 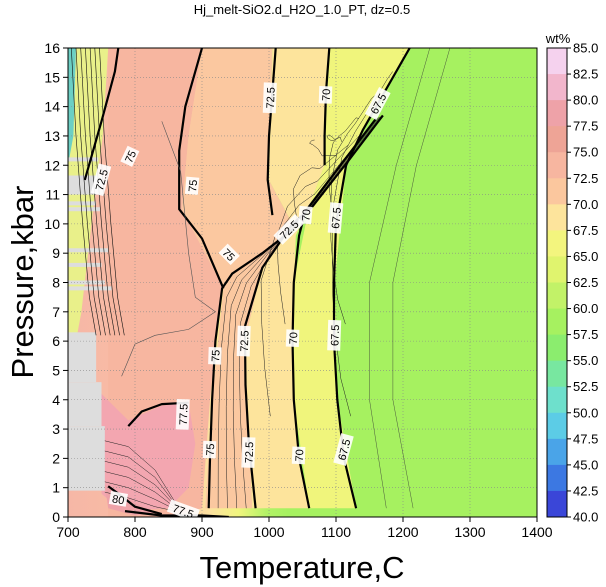 I want to click on boundary-curve, so click(x=168, y=249).